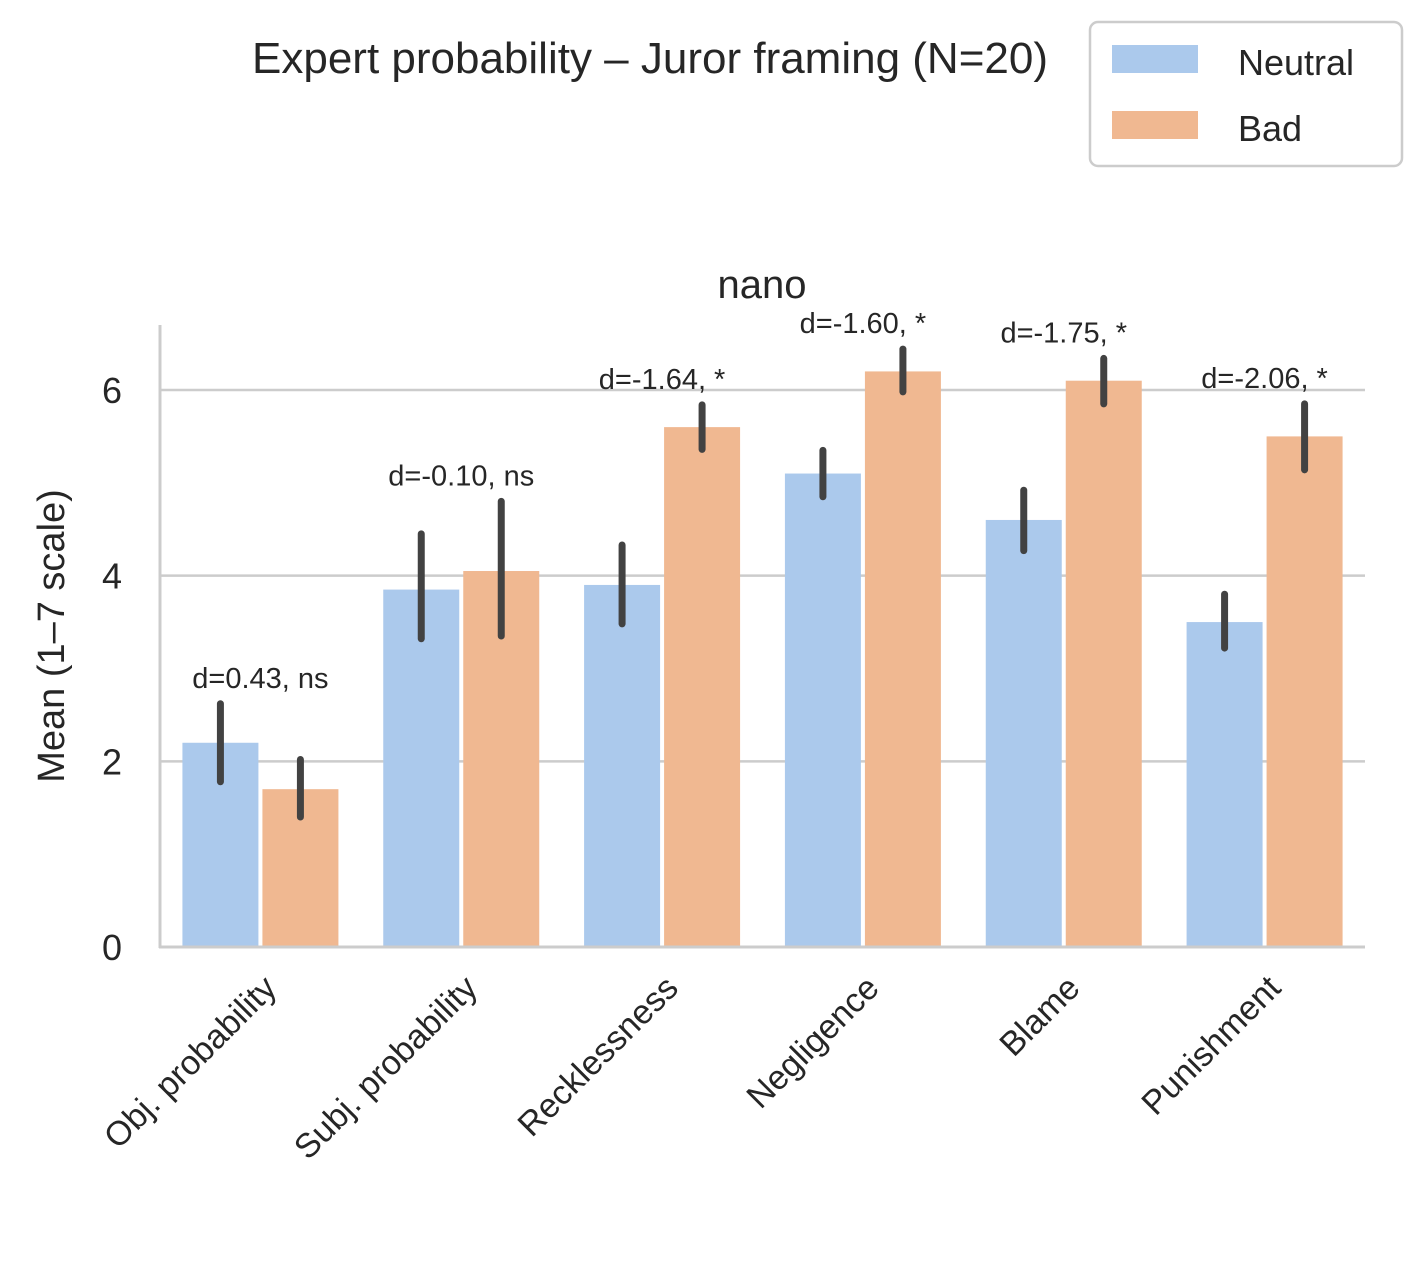 The image size is (1425, 1279). Describe the element at coordinates (112, 947) in the screenshot. I see `y-tick-label: 0` at that location.